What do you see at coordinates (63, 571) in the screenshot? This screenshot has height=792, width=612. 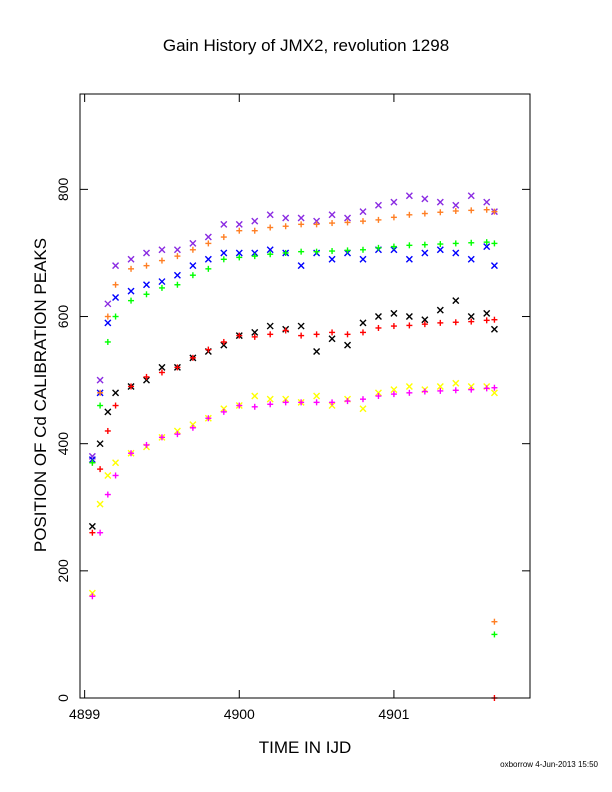 I see `y-tick-label: 200` at bounding box center [63, 571].